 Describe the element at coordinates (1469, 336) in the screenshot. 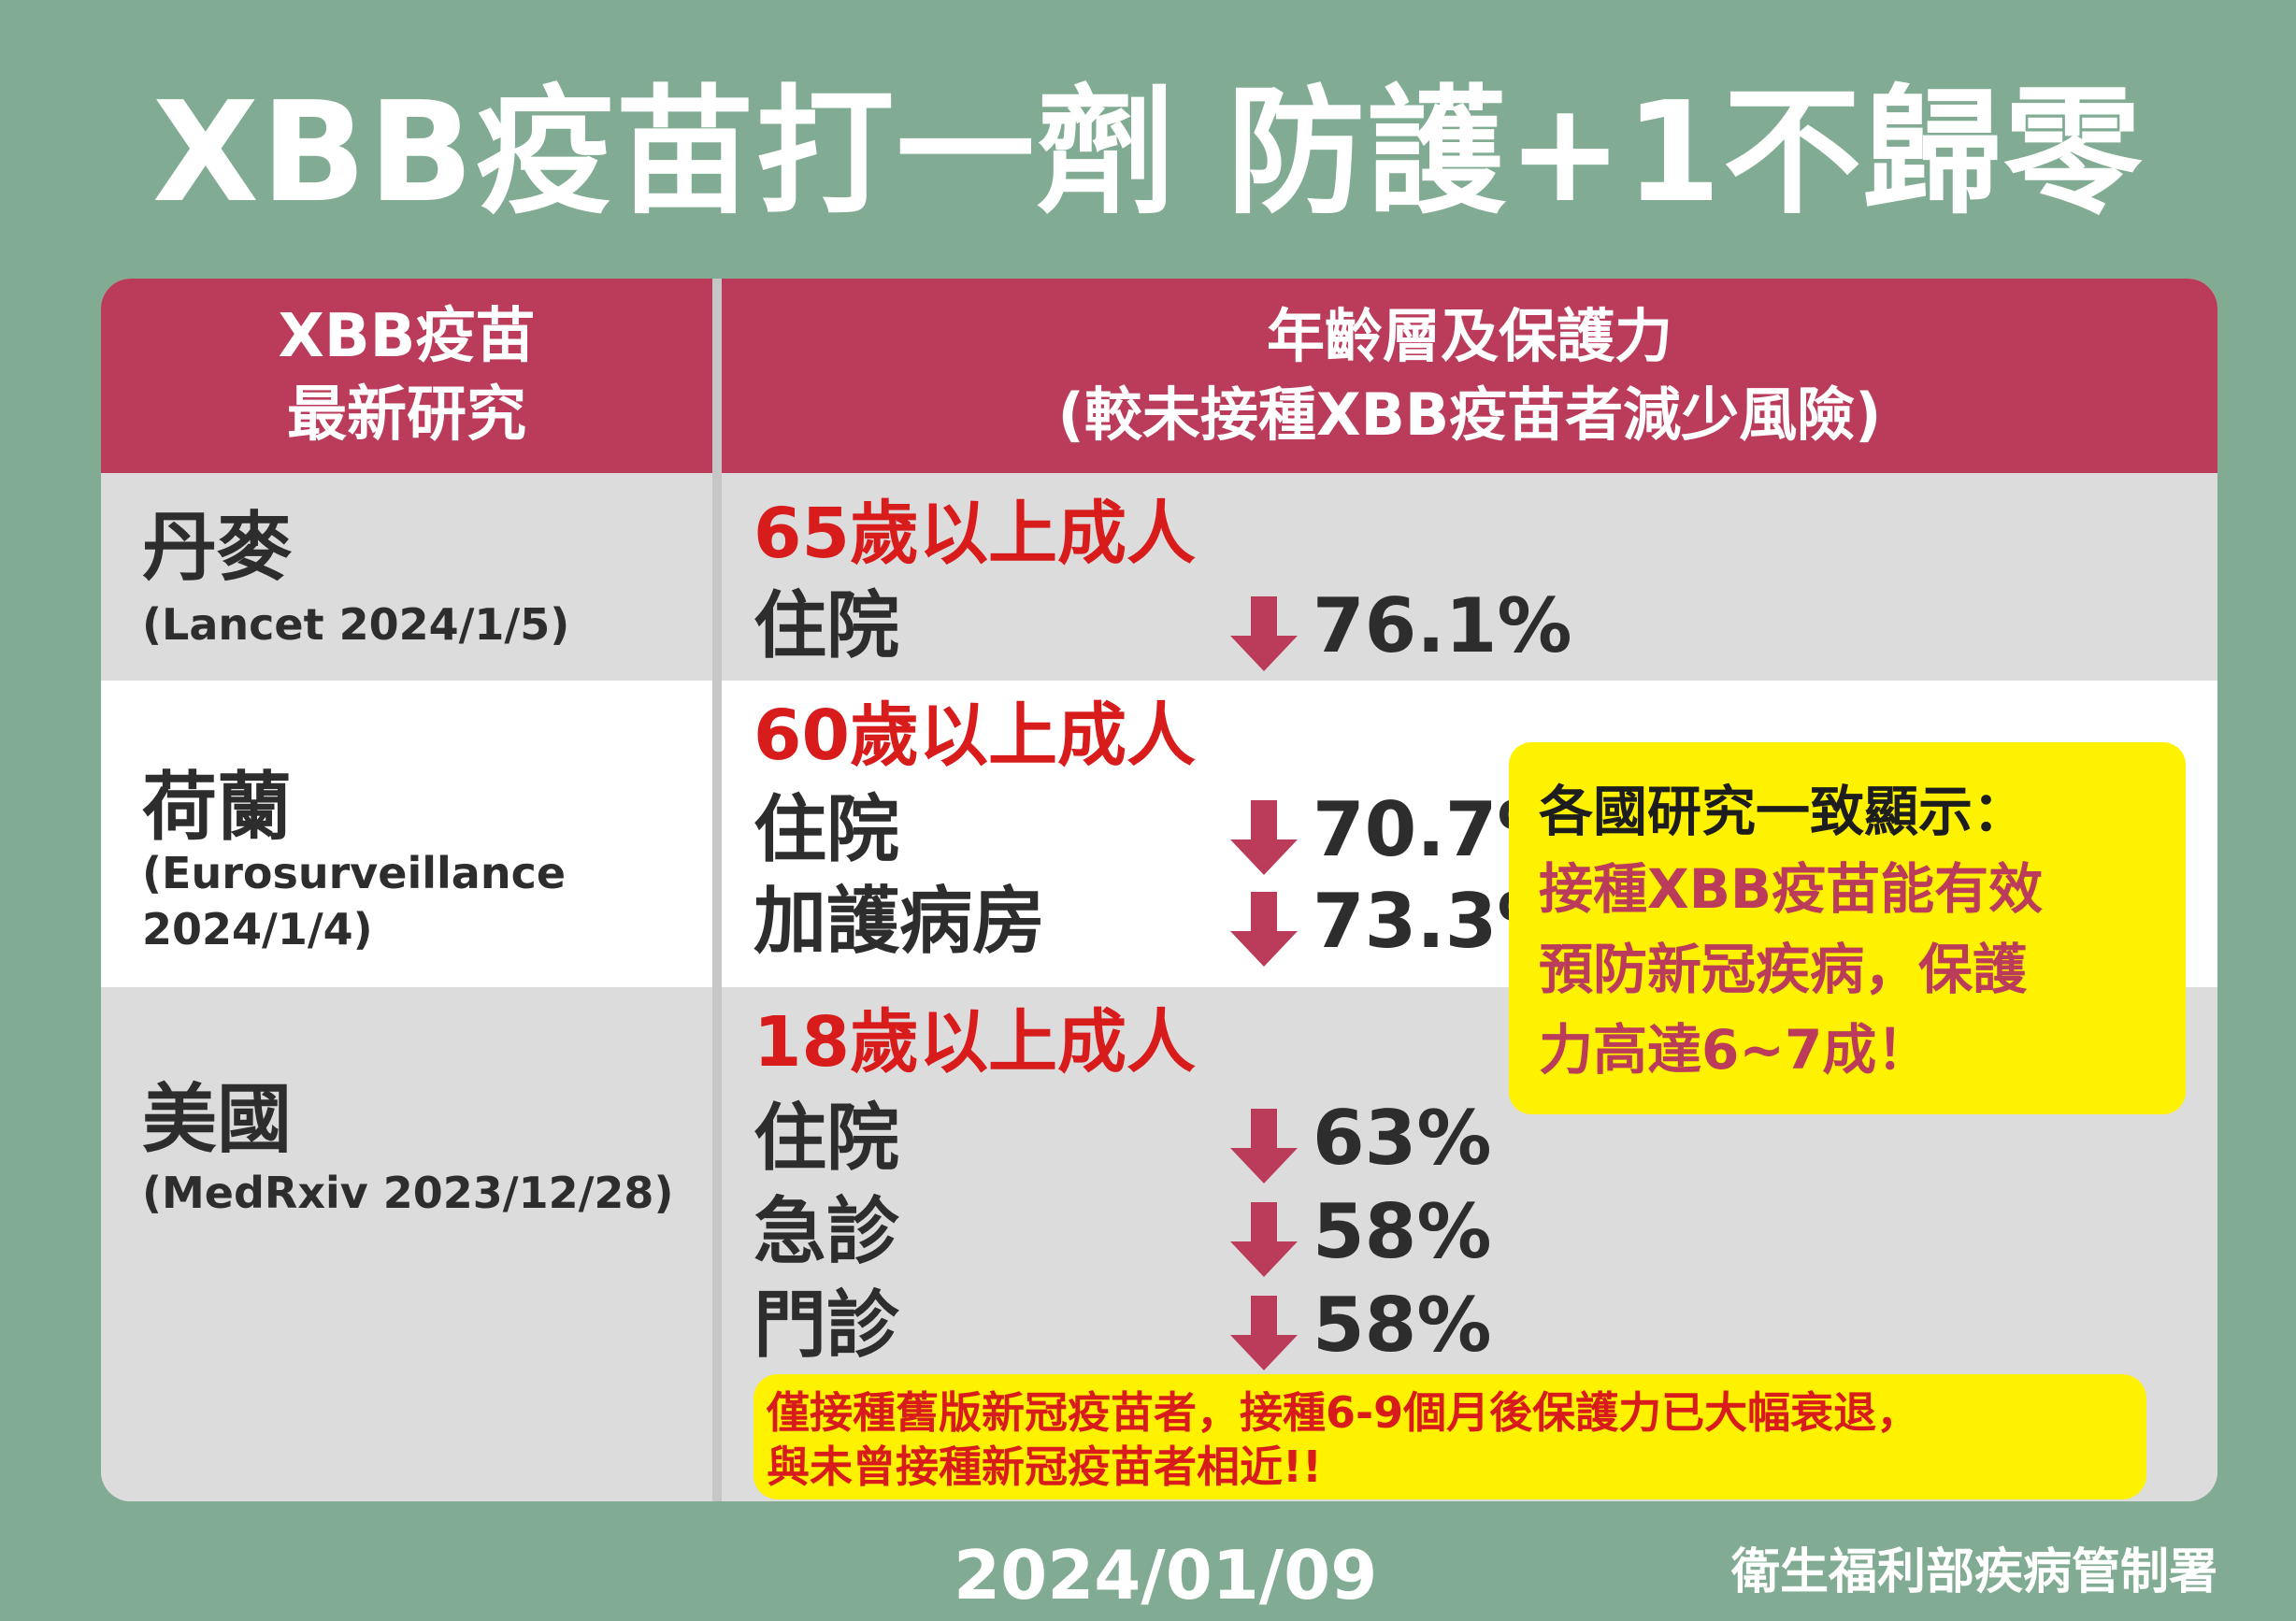

I see `header-right-line-1: 年齡層及保護力` at that location.